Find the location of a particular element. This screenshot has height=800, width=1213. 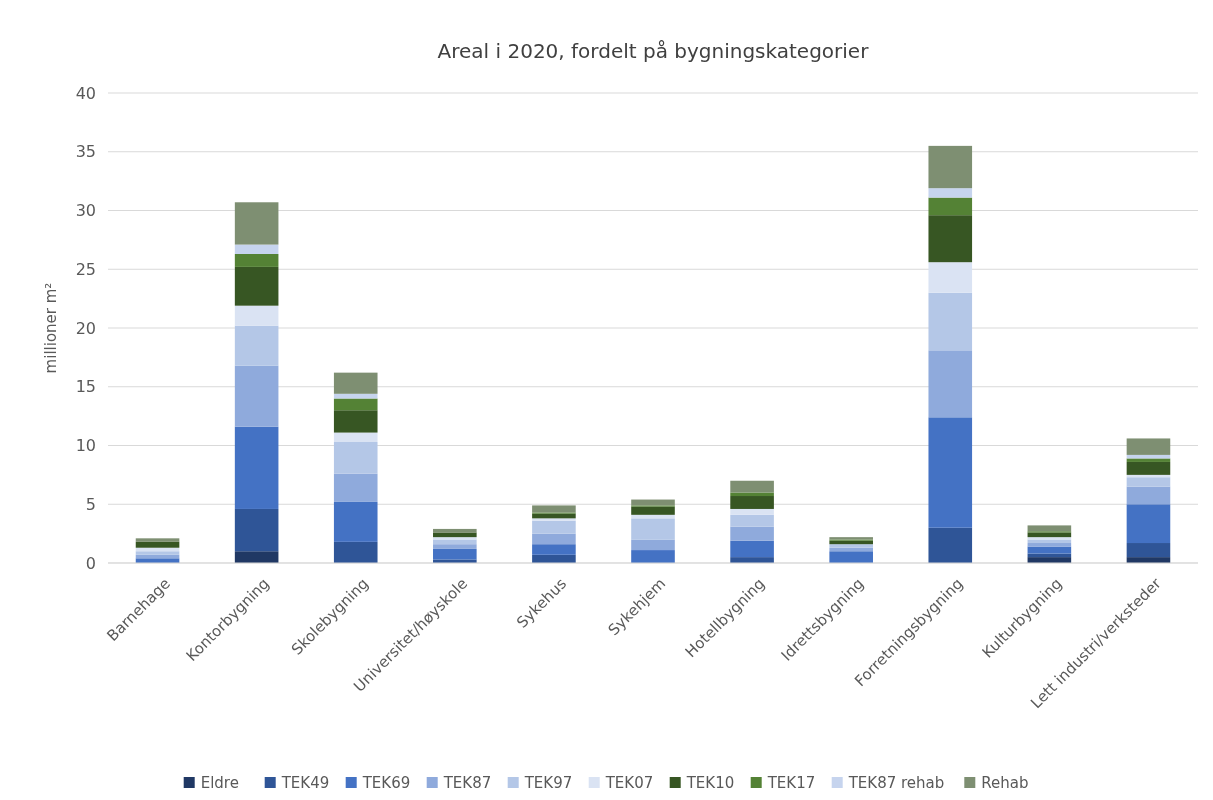

y-tick-label: 15 is located at coordinates (85, 387).